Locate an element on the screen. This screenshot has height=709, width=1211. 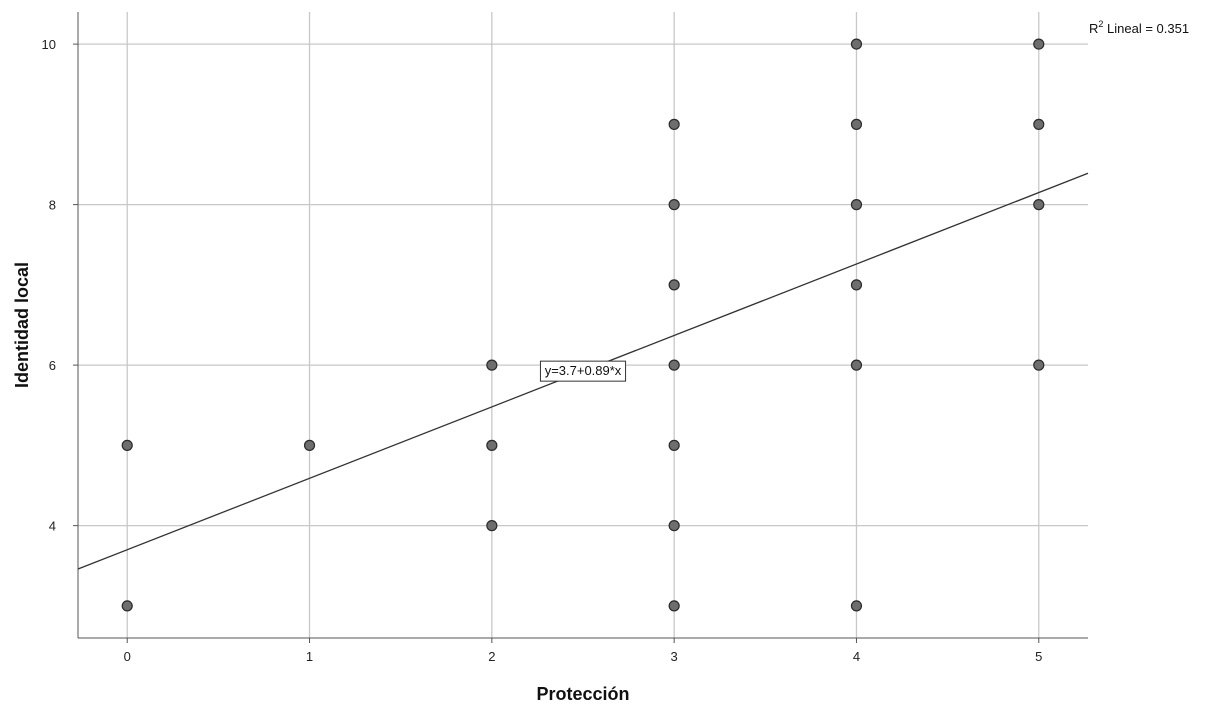
r-squared-sup: 2 is located at coordinates (1100, 24).